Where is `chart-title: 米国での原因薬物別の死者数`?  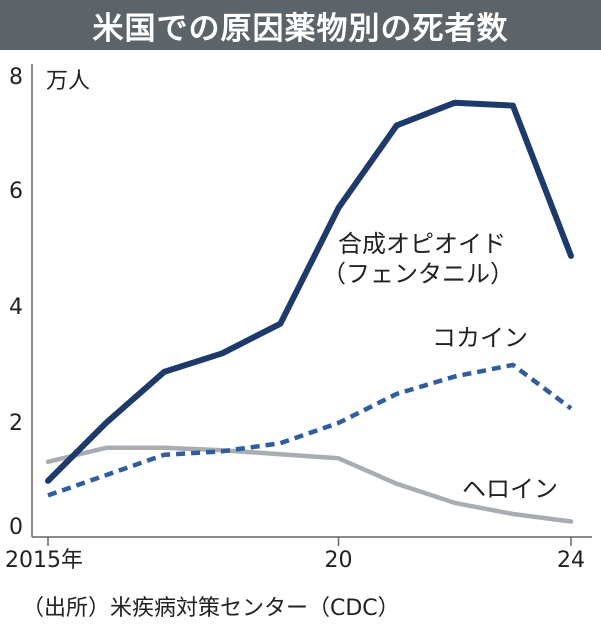
chart-title: 米国での原因薬物別の死者数 is located at coordinates (300, 25).